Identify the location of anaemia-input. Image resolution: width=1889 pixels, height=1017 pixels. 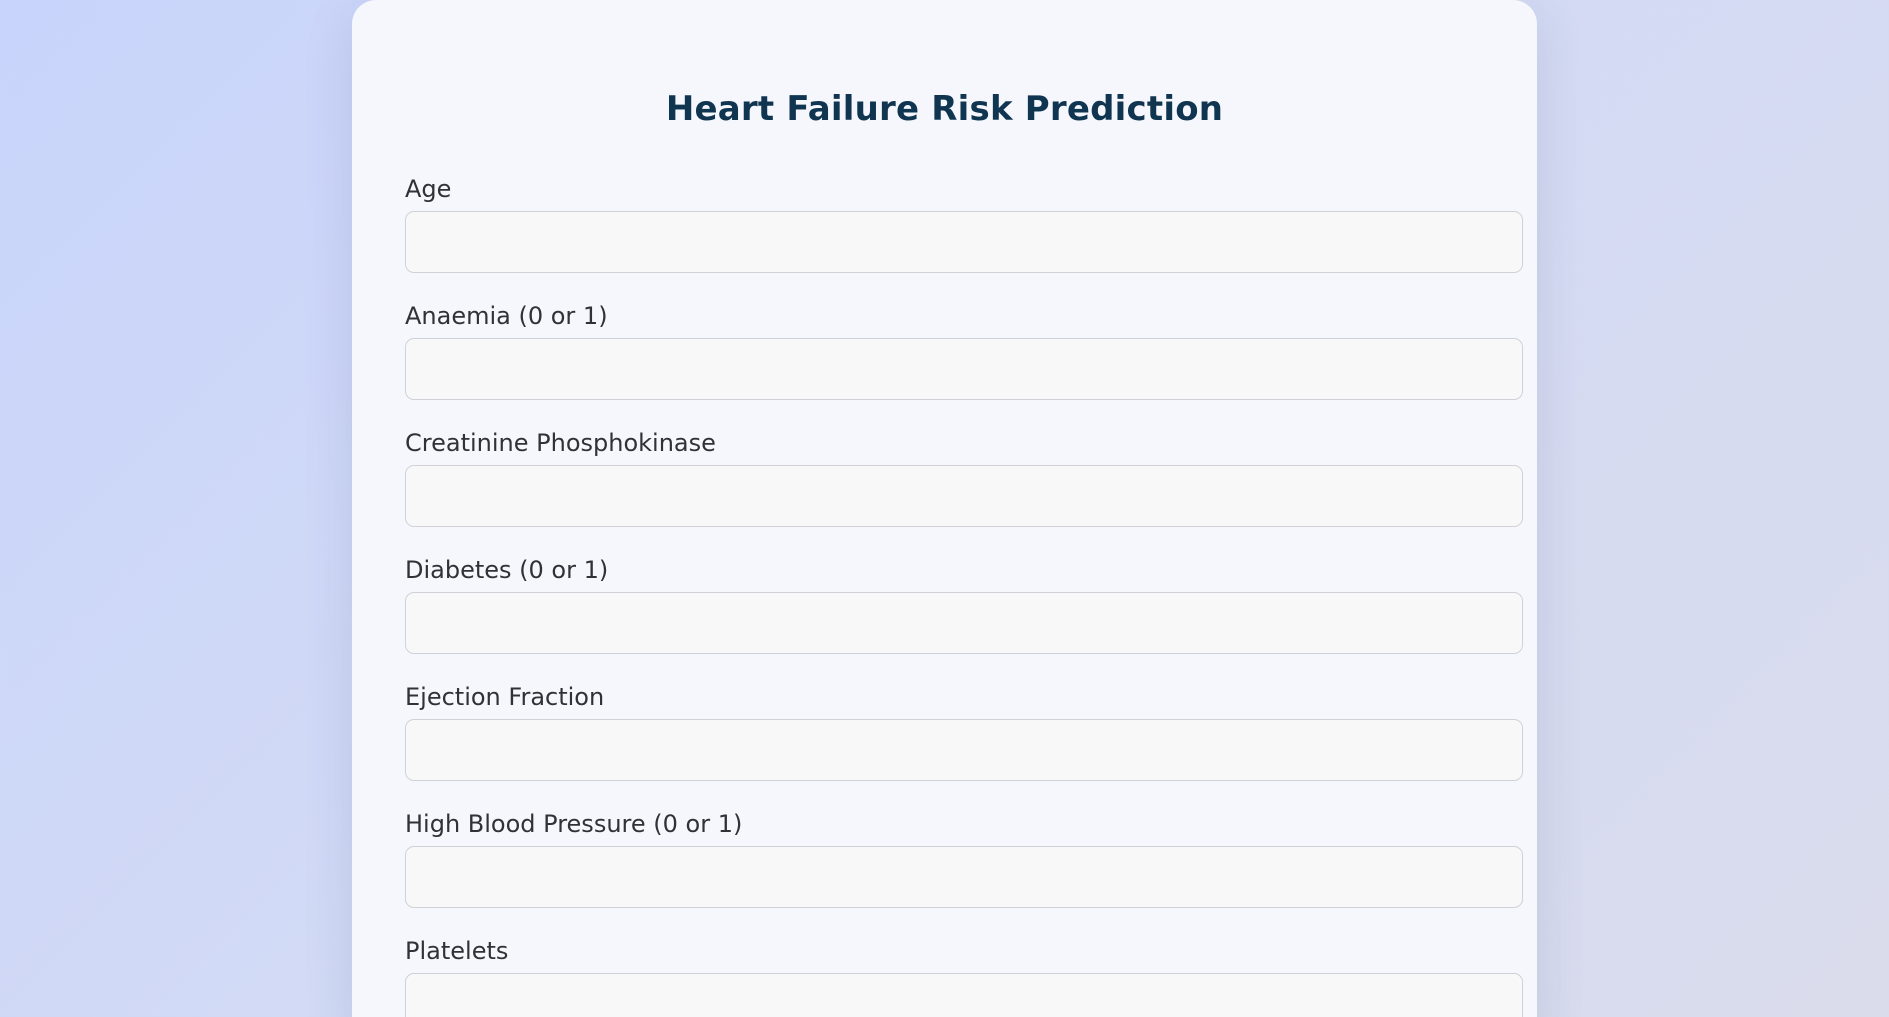
(964, 369).